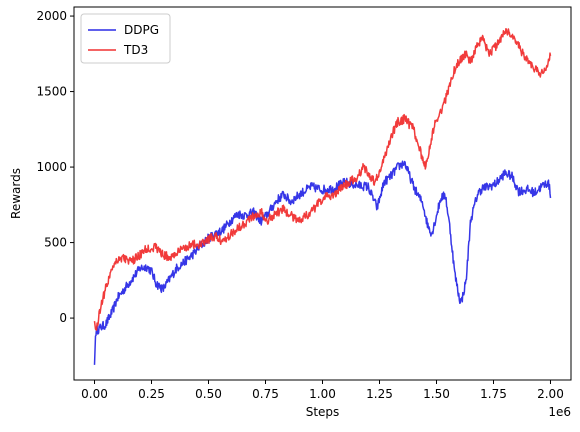 The height and width of the screenshot is (432, 580). I want to click on y-tick-label: 1000, so click(51, 167).